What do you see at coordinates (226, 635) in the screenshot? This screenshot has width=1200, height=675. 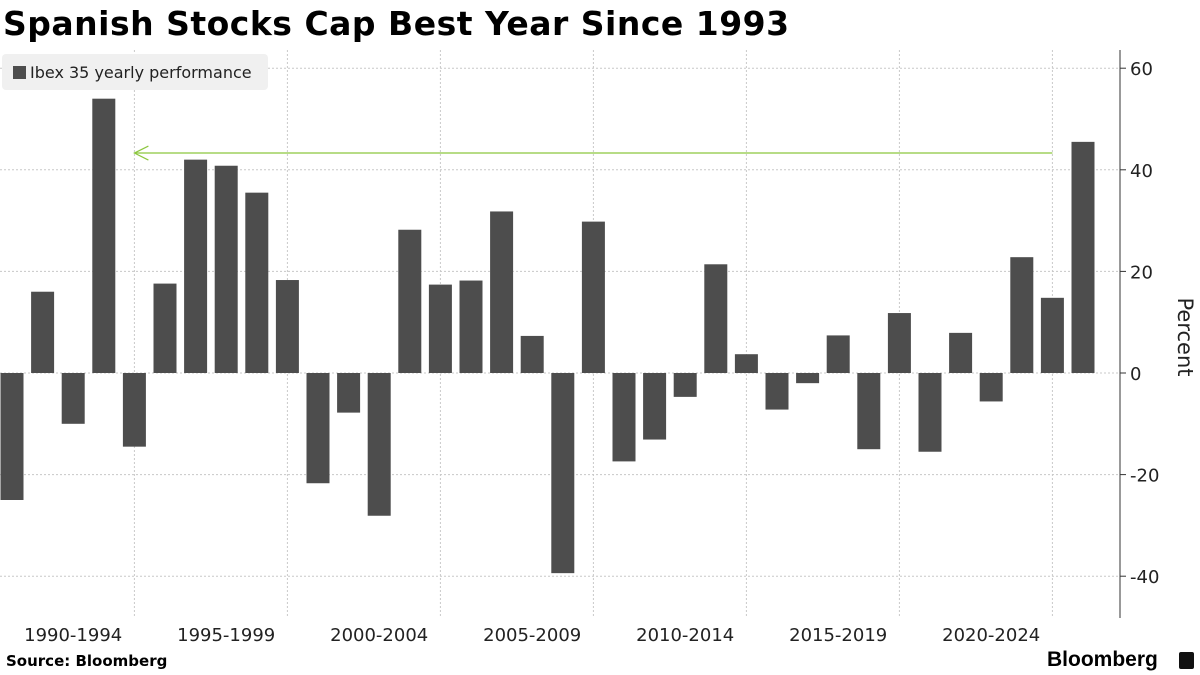 I see `x-tick-label: 1995-1999` at bounding box center [226, 635].